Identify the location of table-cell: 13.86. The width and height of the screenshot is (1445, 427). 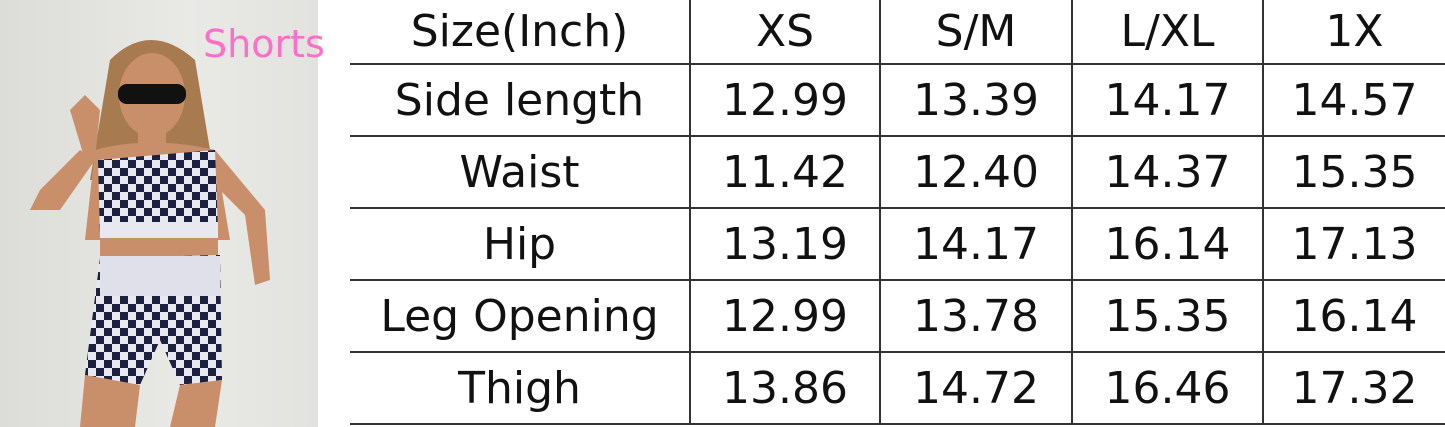
(785, 388).